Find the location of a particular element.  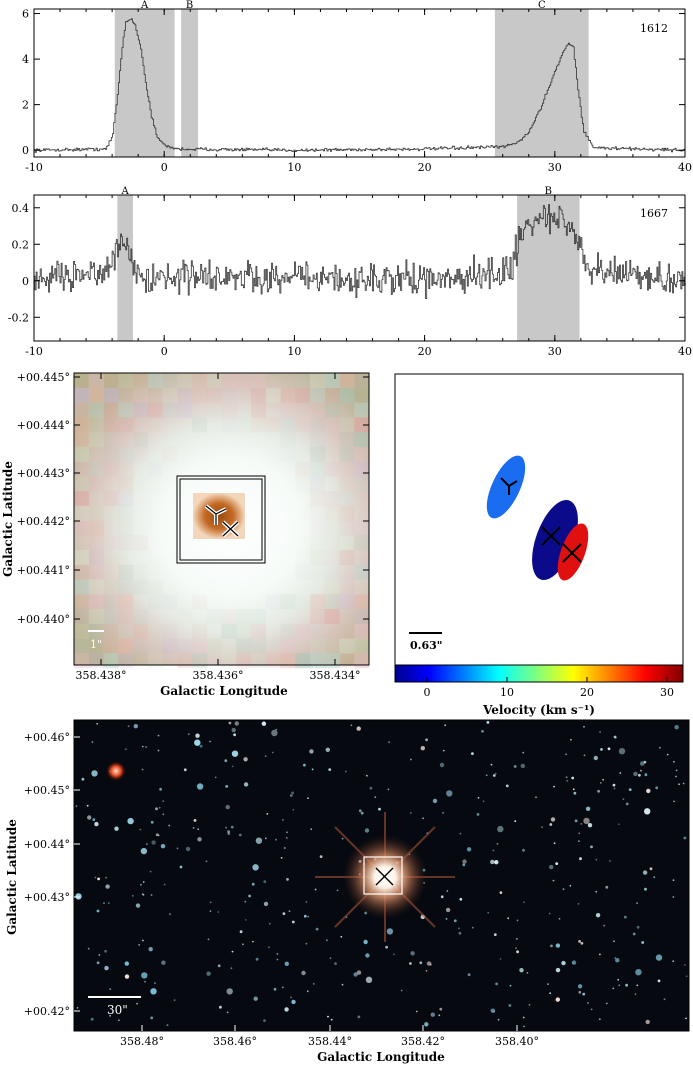

x-tick-label: 358.48° is located at coordinates (142, 1041).